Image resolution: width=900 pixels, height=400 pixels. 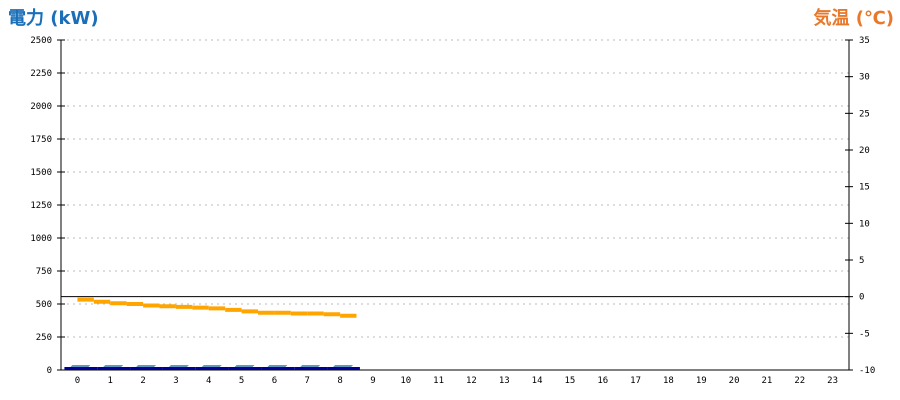 What do you see at coordinates (53, 18) in the screenshot?
I see `left-axis-title: 電力 (kW)` at bounding box center [53, 18].